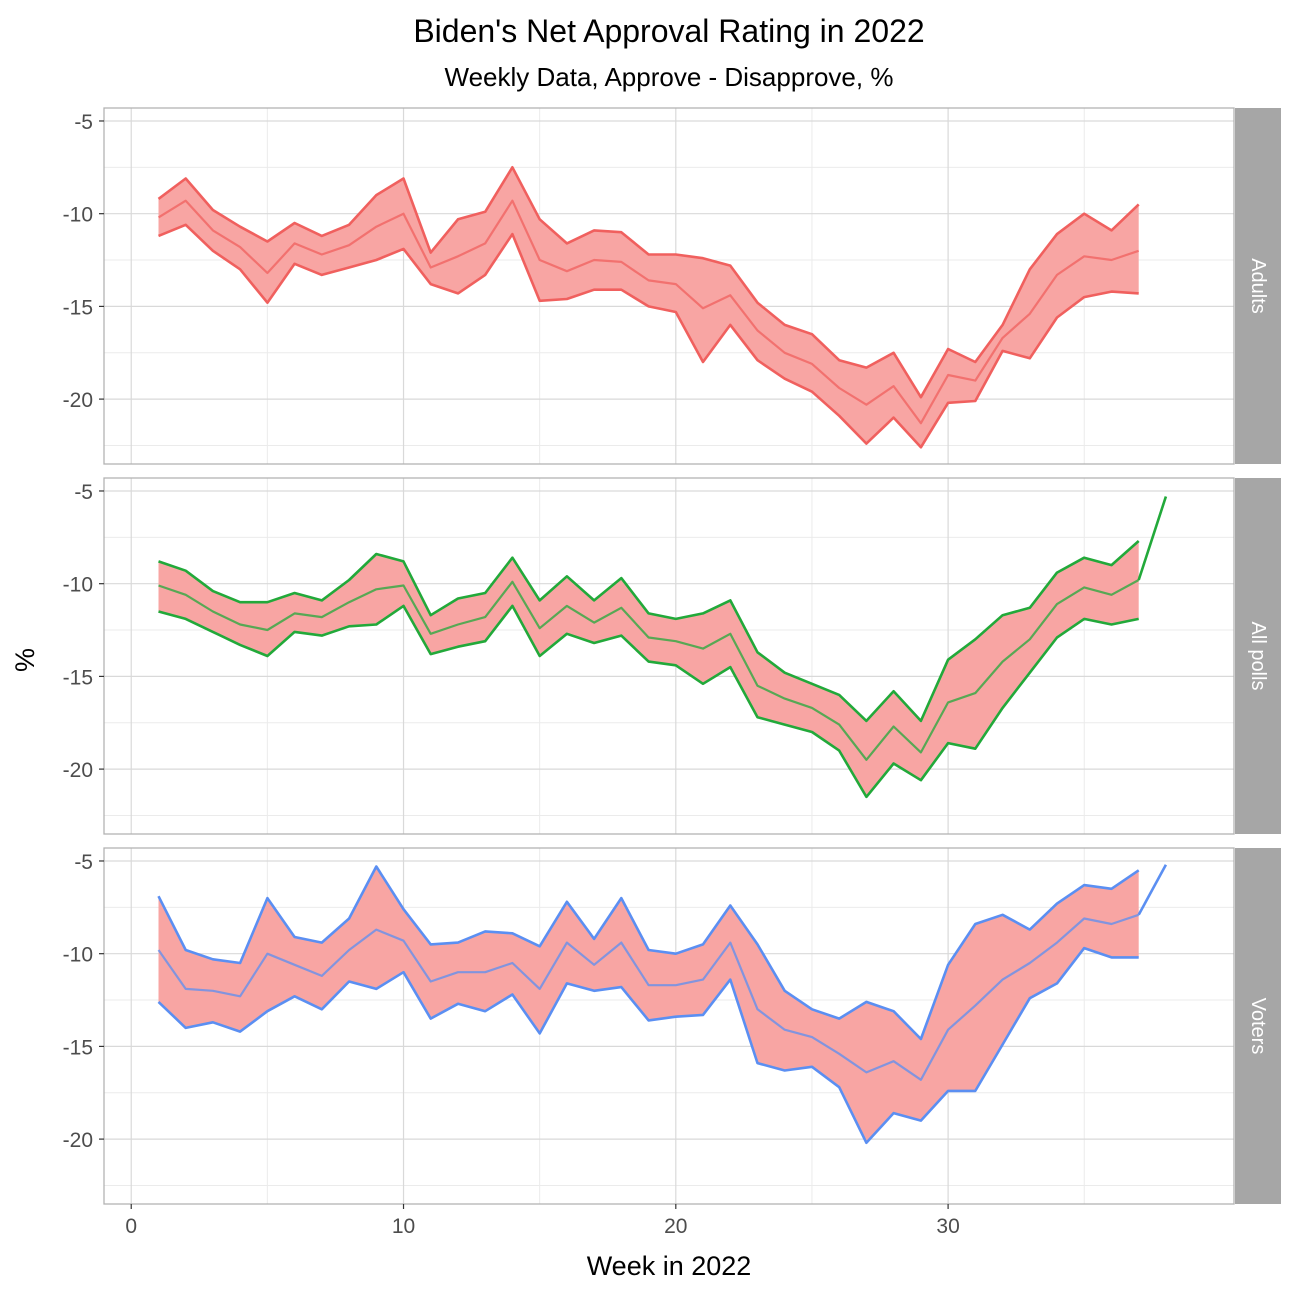  I want to click on x-tick-label: 10, so click(403, 1226).